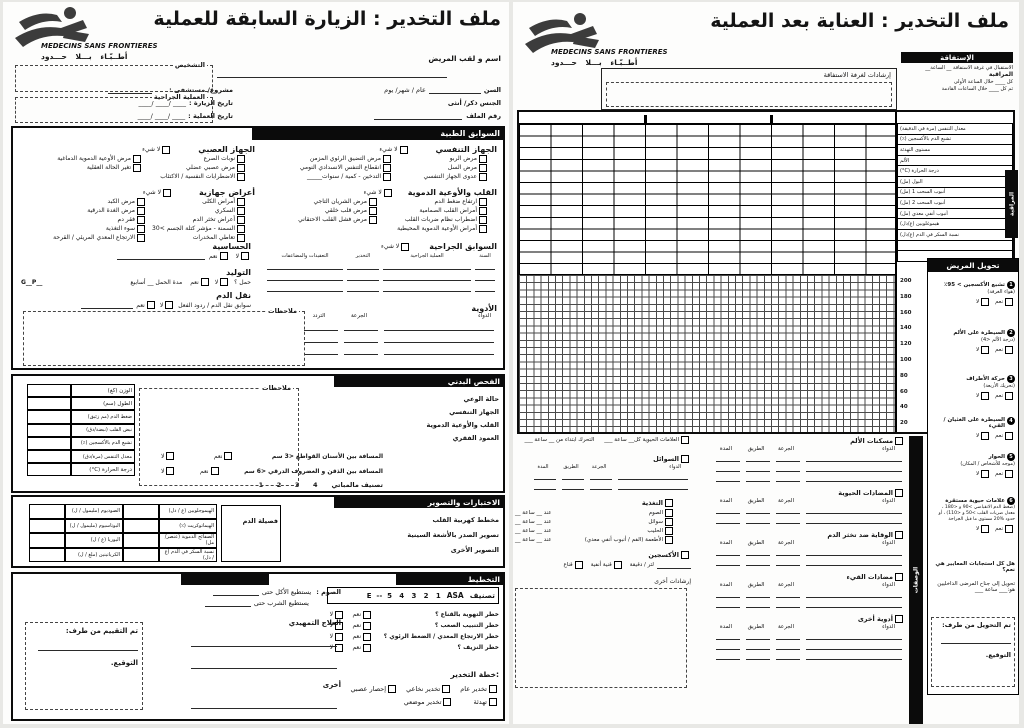 Image resolution: width=1024 pixels, height=728 pixels. I want to click on age-field, so click(454, 90).